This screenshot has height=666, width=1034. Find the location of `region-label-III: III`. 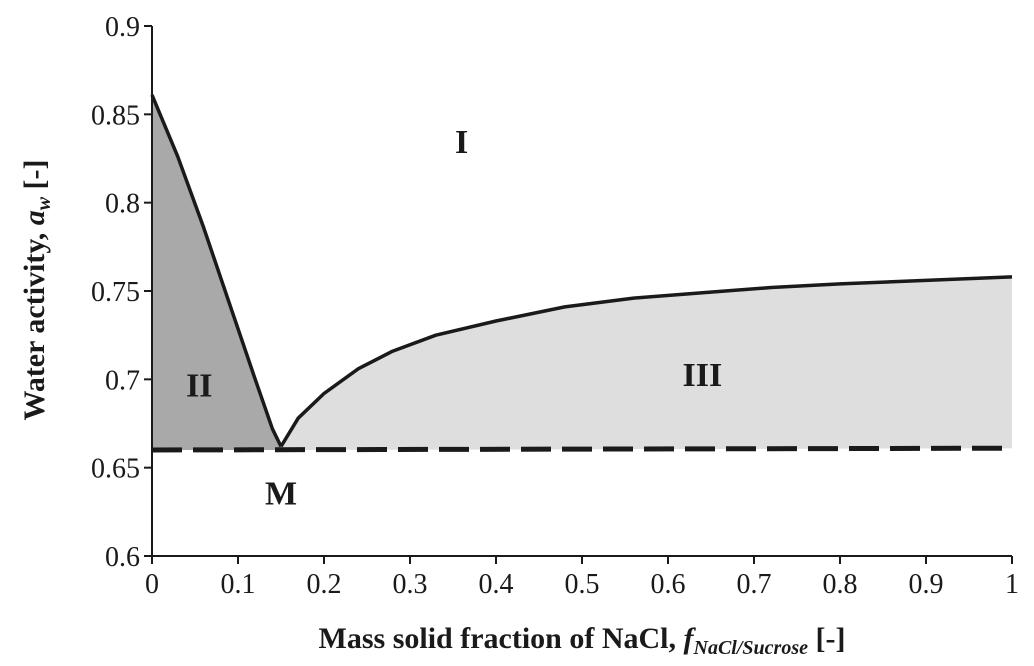

region-label-III: III is located at coordinates (703, 375).